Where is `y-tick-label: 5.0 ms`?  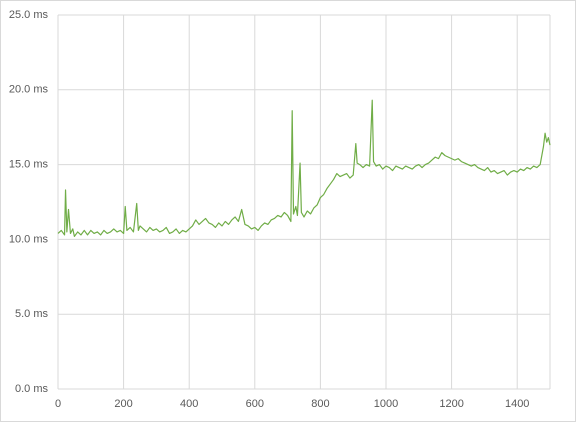
y-tick-label: 5.0 ms is located at coordinates (32, 314).